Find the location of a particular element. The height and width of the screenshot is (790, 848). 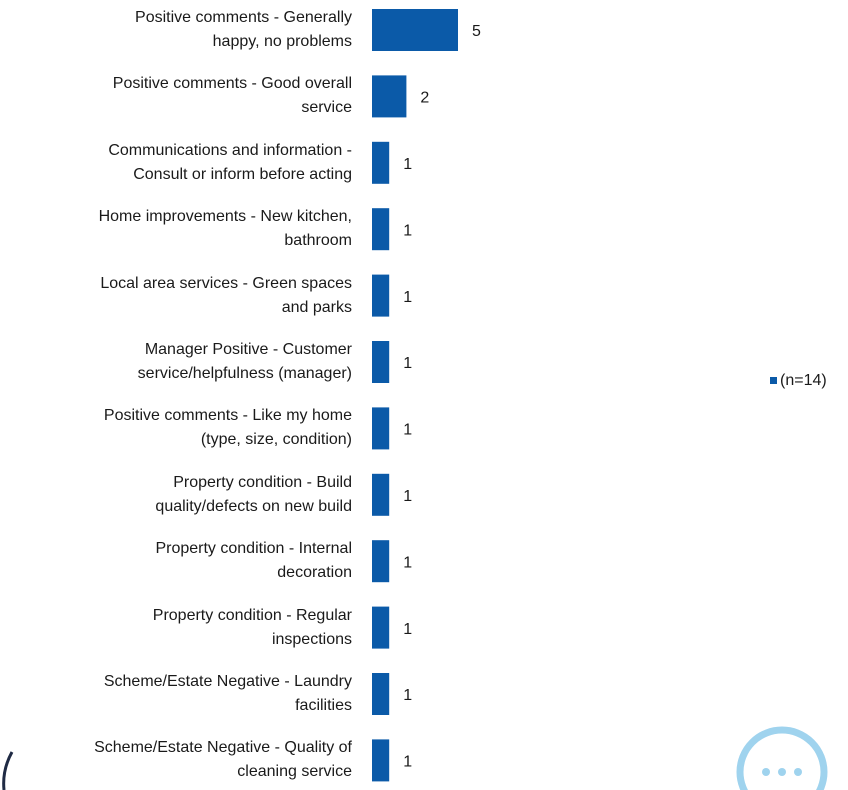

legend-swatch is located at coordinates (773, 380).